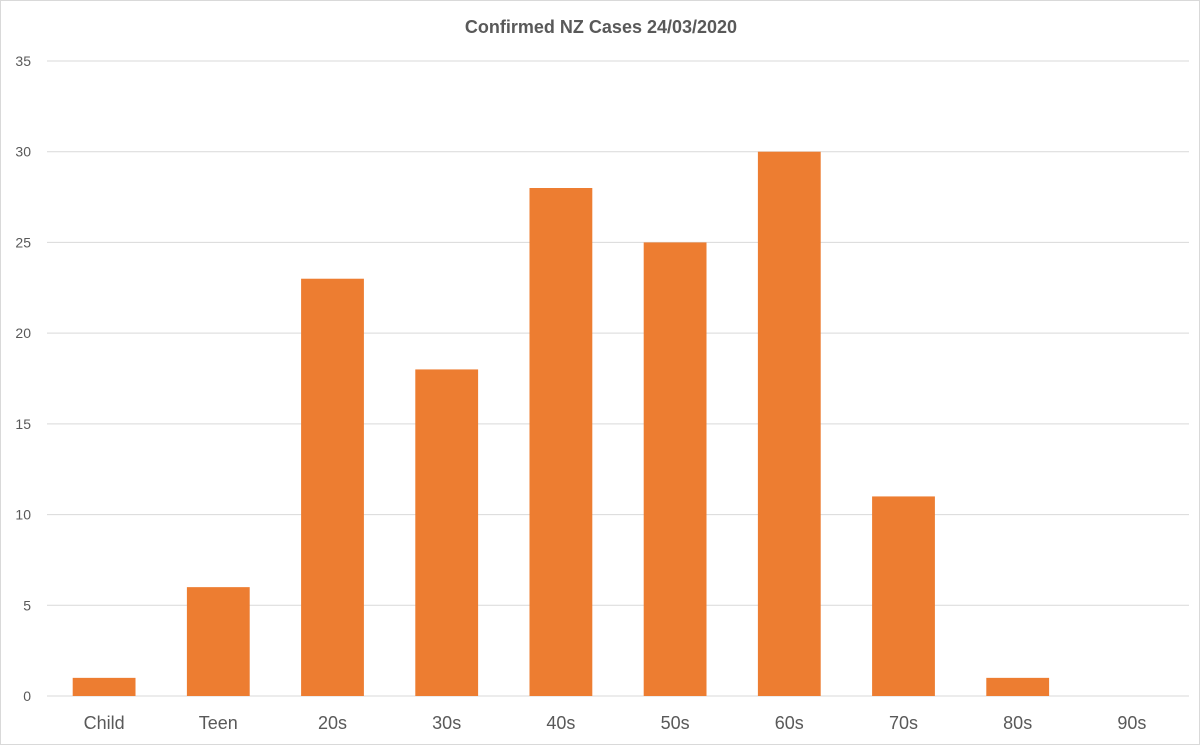 This screenshot has height=746, width=1200. What do you see at coordinates (615, 723) in the screenshot?
I see `x-axis-category-labels: Child Teen 20s 30s 40s 50s 60s 70s 80s 90s` at bounding box center [615, 723].